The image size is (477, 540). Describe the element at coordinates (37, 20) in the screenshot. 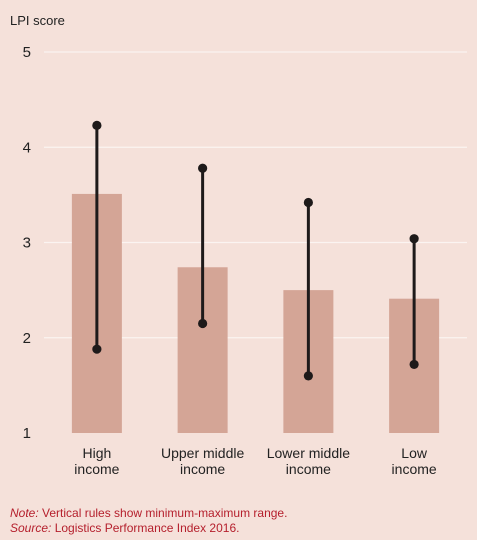

I see `y-axis-label: LPI score` at that location.